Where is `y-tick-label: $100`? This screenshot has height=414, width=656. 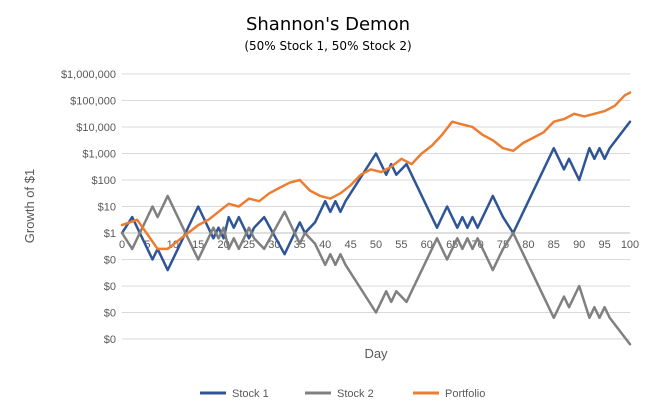 y-tick-label: $100 is located at coordinates (104, 181).